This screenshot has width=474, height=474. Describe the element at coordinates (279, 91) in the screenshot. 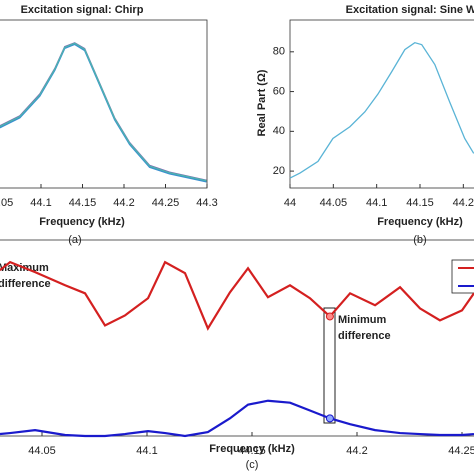

I see `y-tick-label: 60` at that location.